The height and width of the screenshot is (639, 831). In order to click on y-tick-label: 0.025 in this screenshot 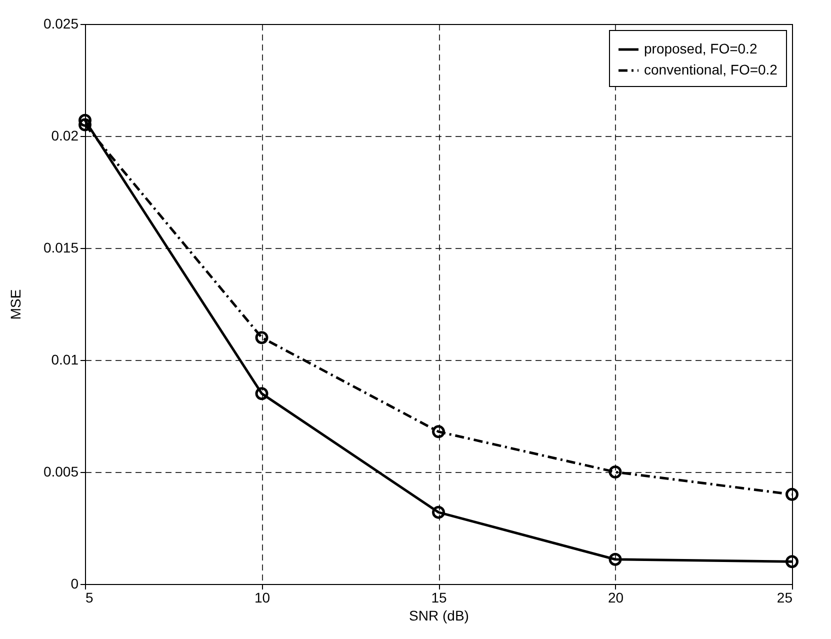, I will do `click(61, 24)`.